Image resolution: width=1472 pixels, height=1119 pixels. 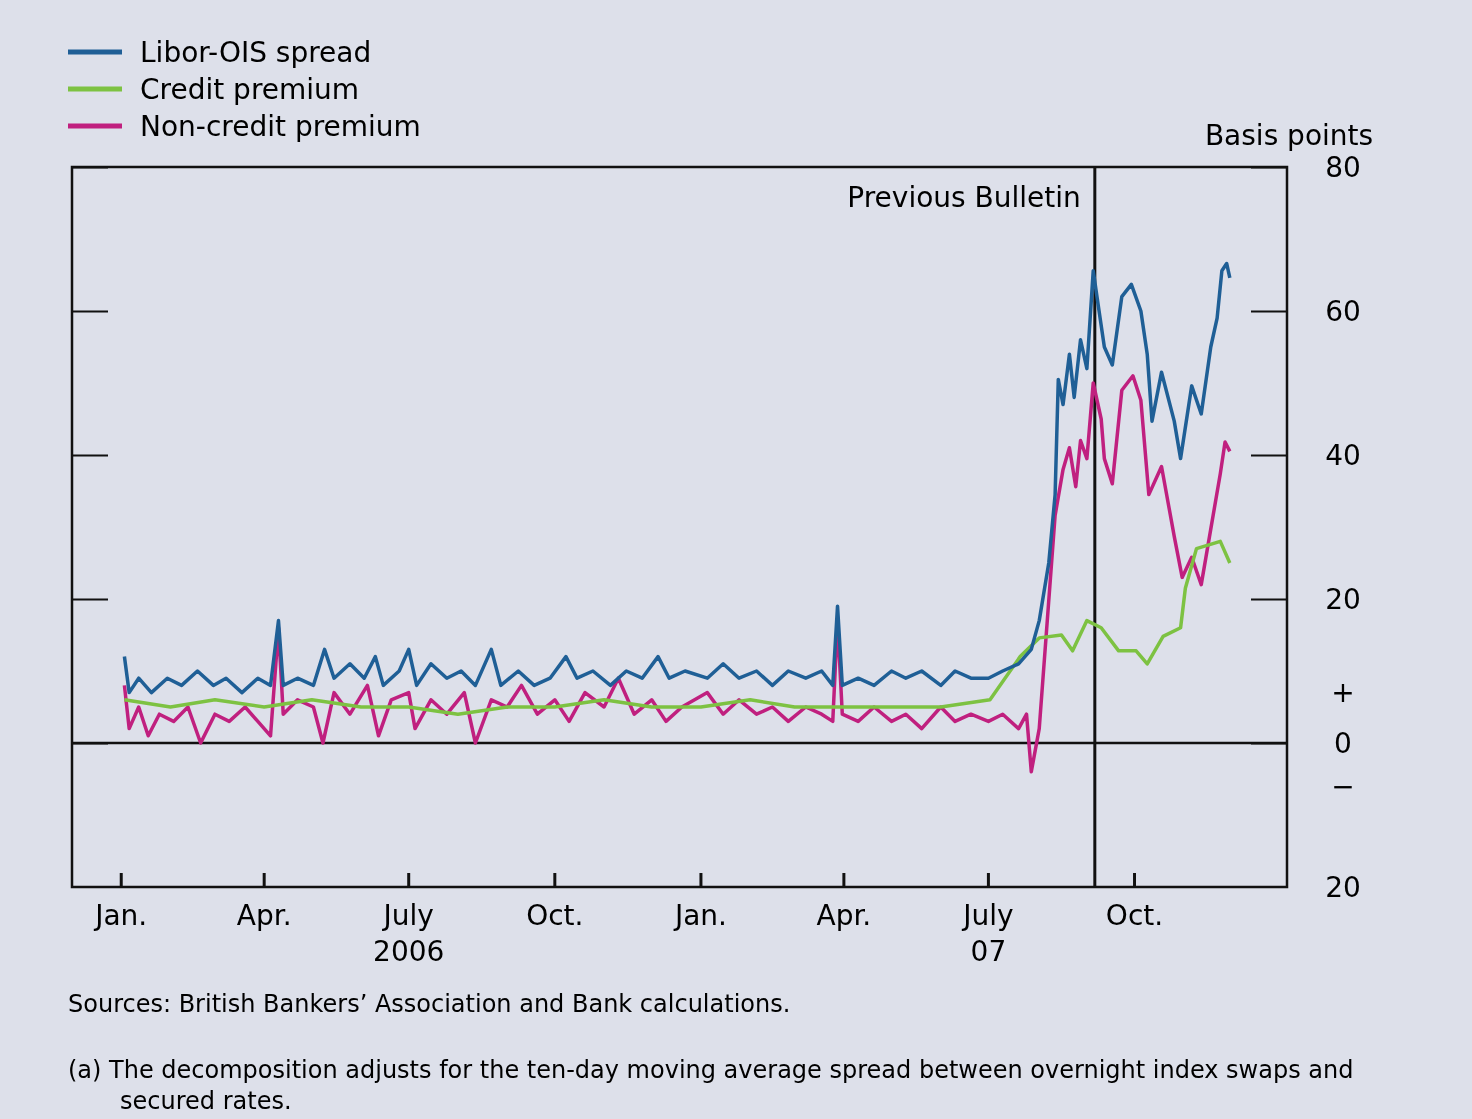 What do you see at coordinates (1343, 786) in the screenshot?
I see `y-tick-label: −` at bounding box center [1343, 786].